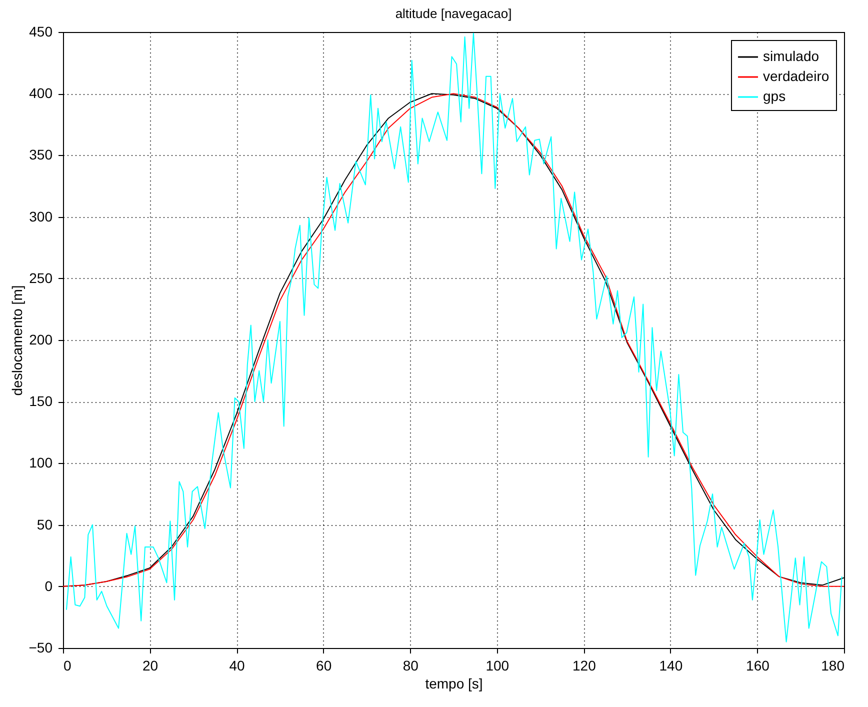 This screenshot has width=868, height=707. I want to click on y-tick-label: 200, so click(41, 340).